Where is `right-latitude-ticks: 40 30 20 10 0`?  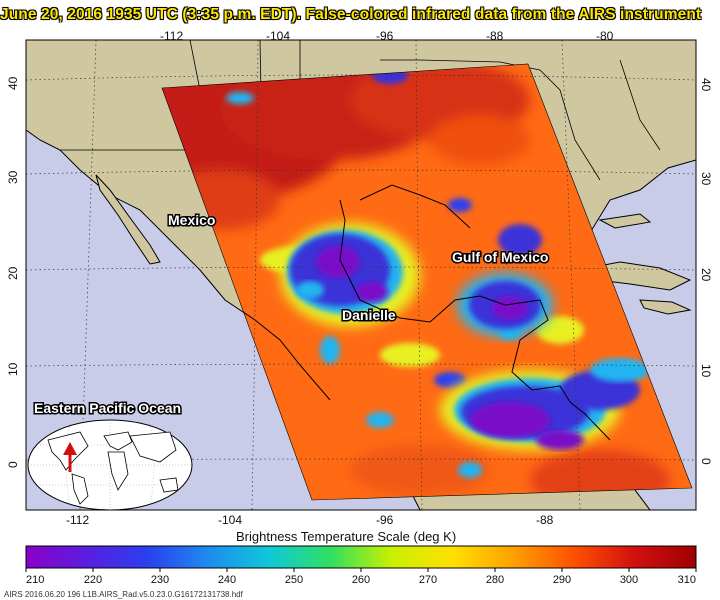 right-latitude-ticks: 40 30 20 10 0 is located at coordinates (706, 271).